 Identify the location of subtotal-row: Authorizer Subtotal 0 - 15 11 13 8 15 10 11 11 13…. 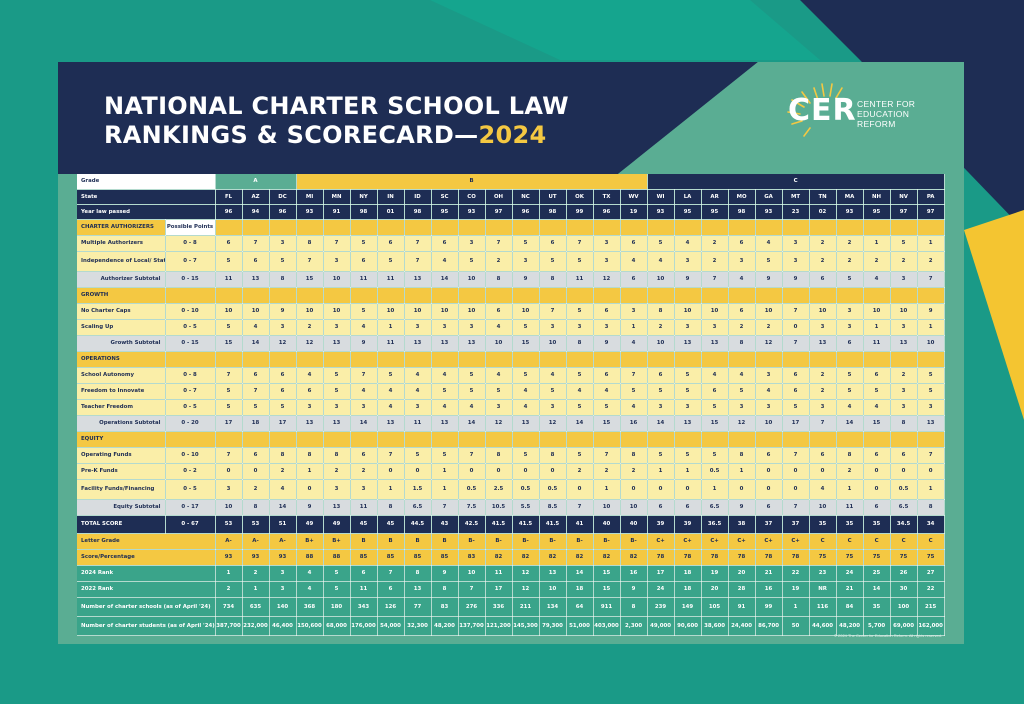
(511, 279).